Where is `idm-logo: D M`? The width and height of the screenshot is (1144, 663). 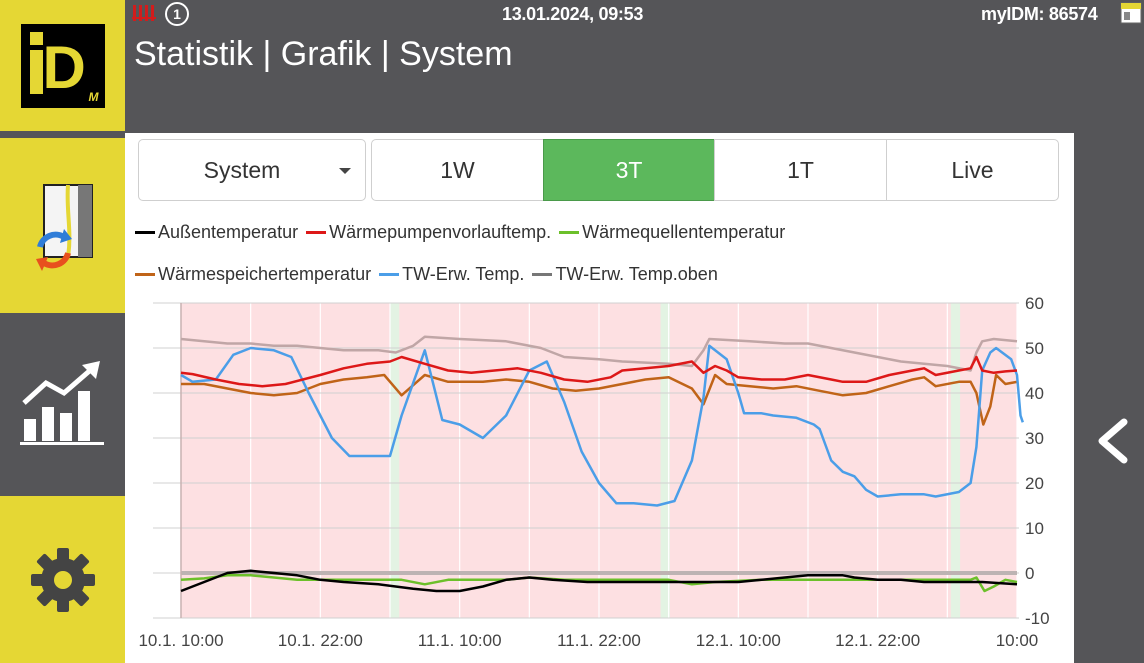 idm-logo: D M is located at coordinates (62, 65).